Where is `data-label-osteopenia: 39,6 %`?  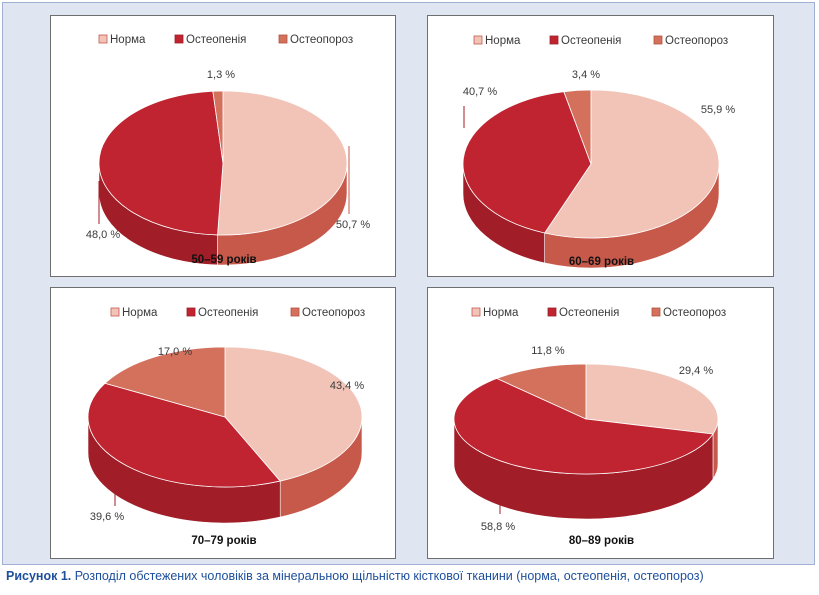
data-label-osteopenia: 39,6 % is located at coordinates (107, 517).